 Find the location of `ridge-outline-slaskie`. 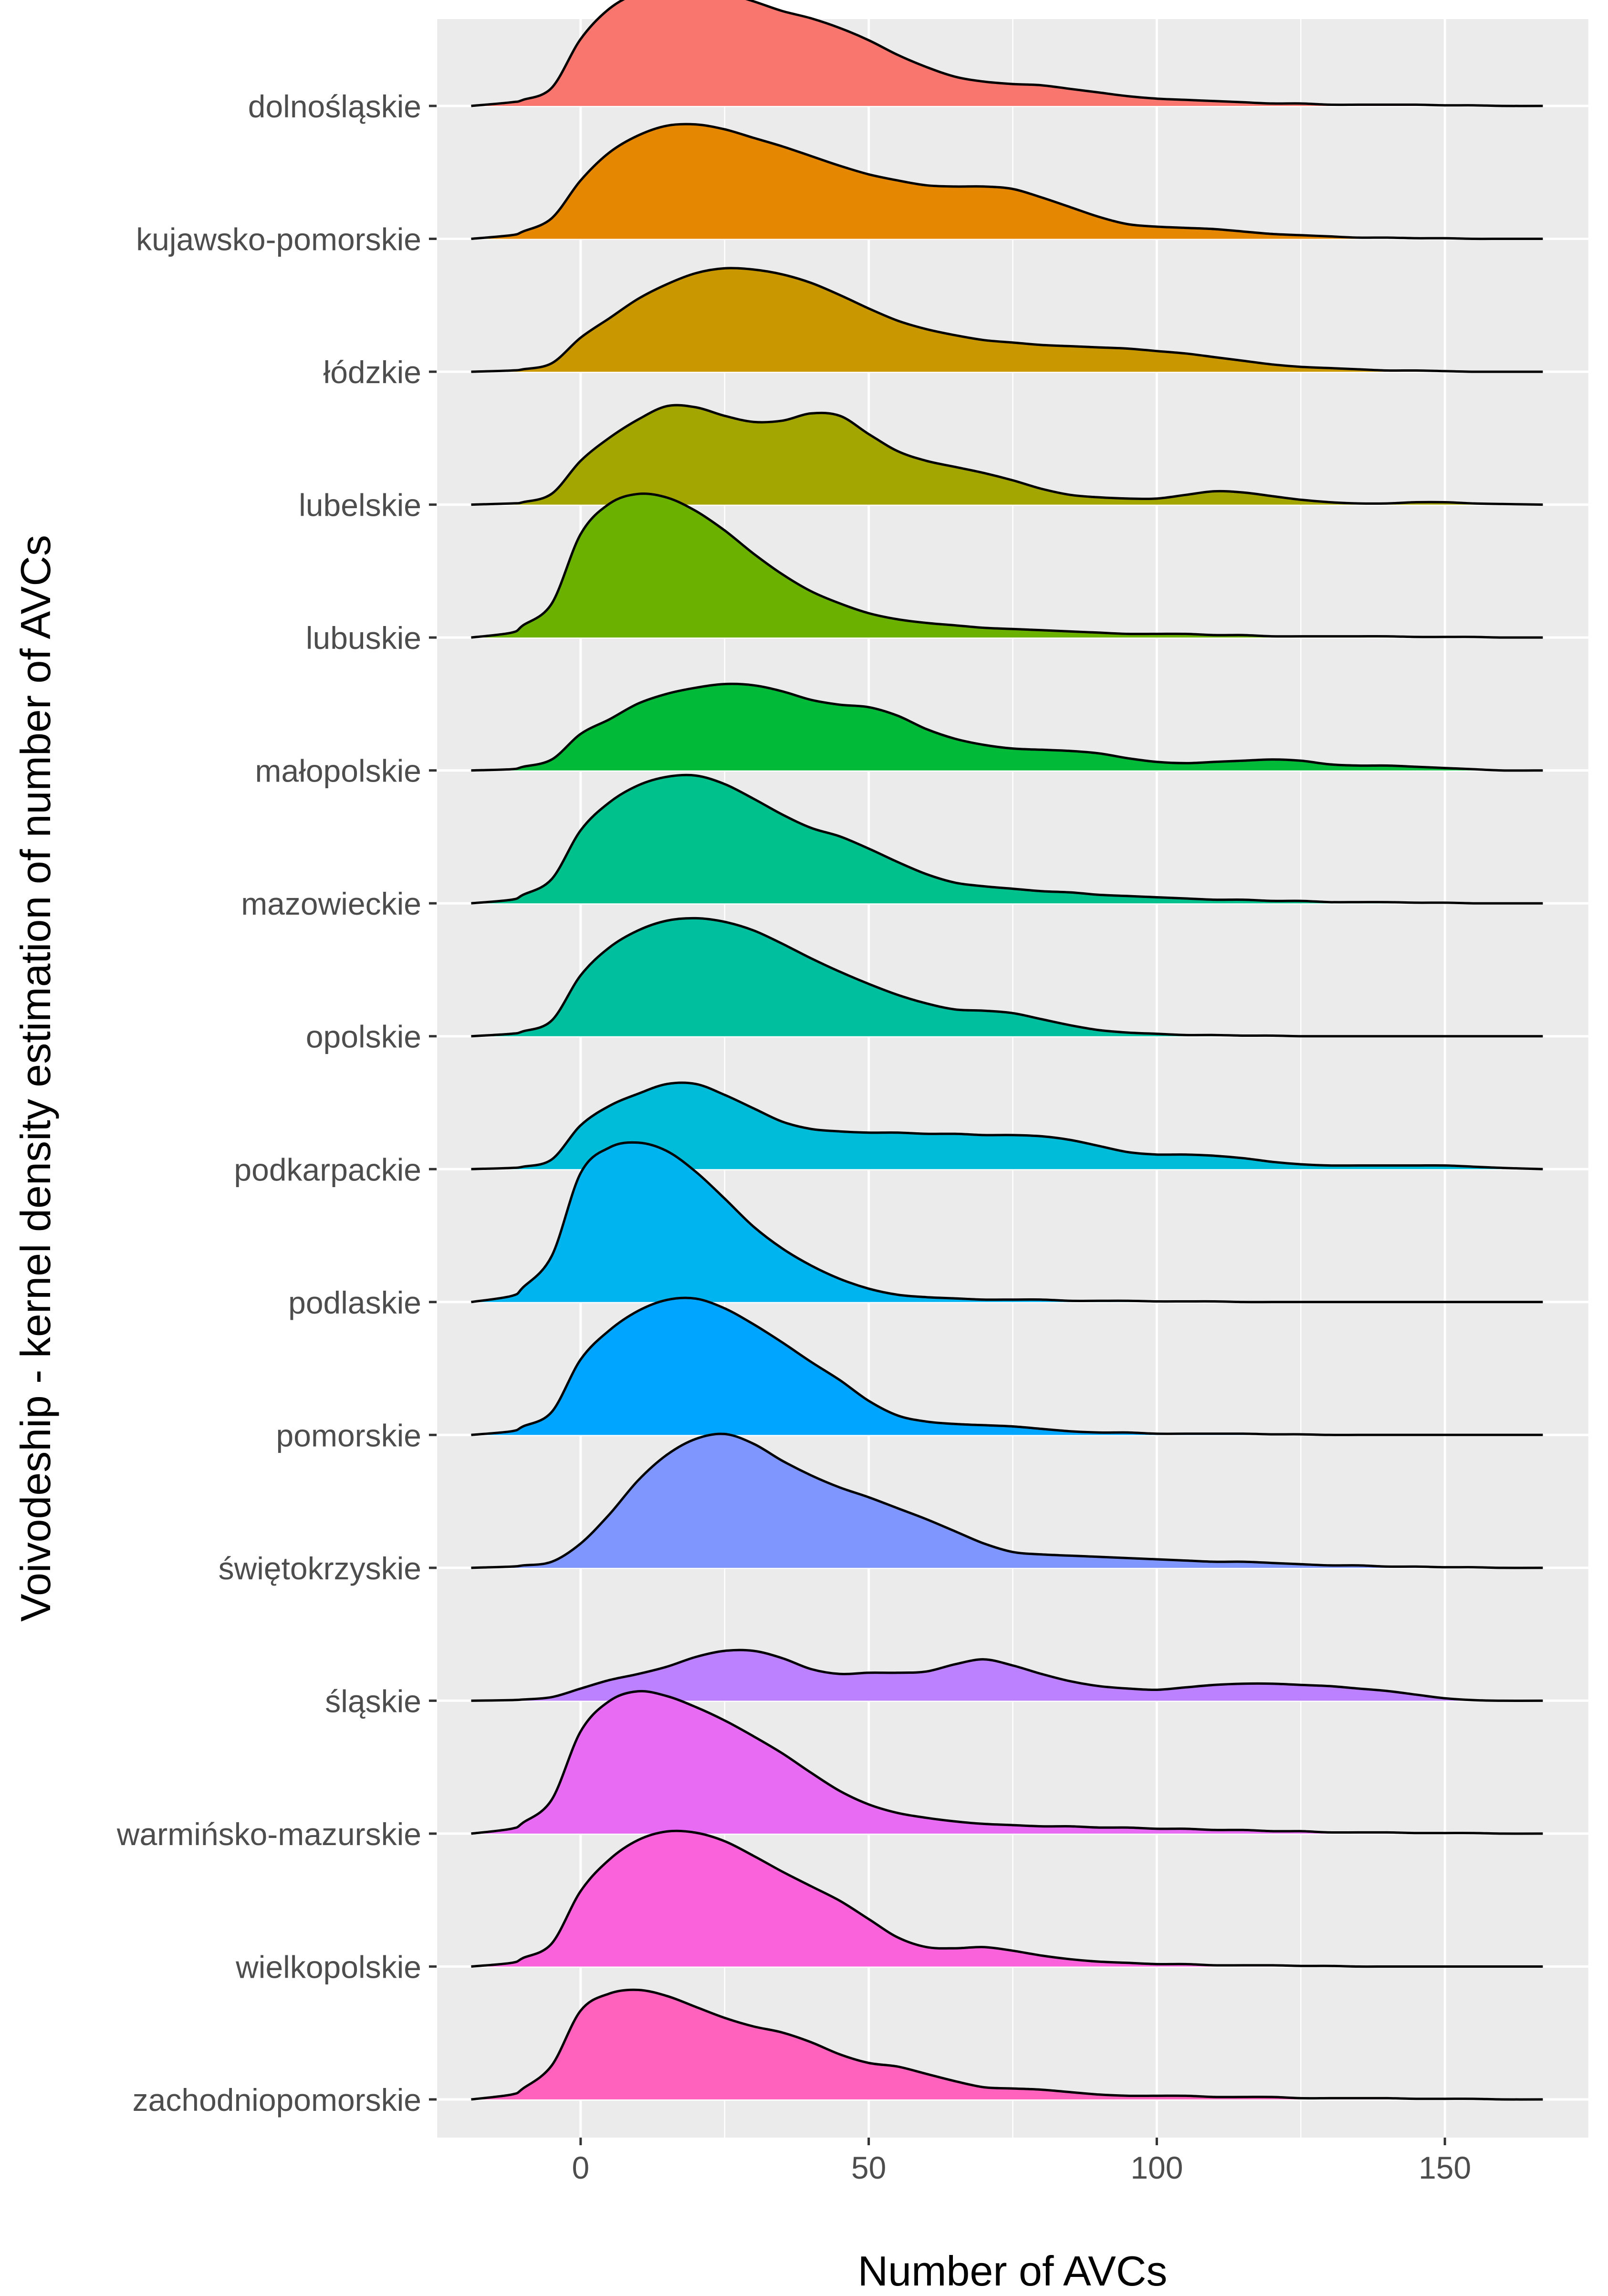

ridge-outline-slaskie is located at coordinates (1007, 1676).